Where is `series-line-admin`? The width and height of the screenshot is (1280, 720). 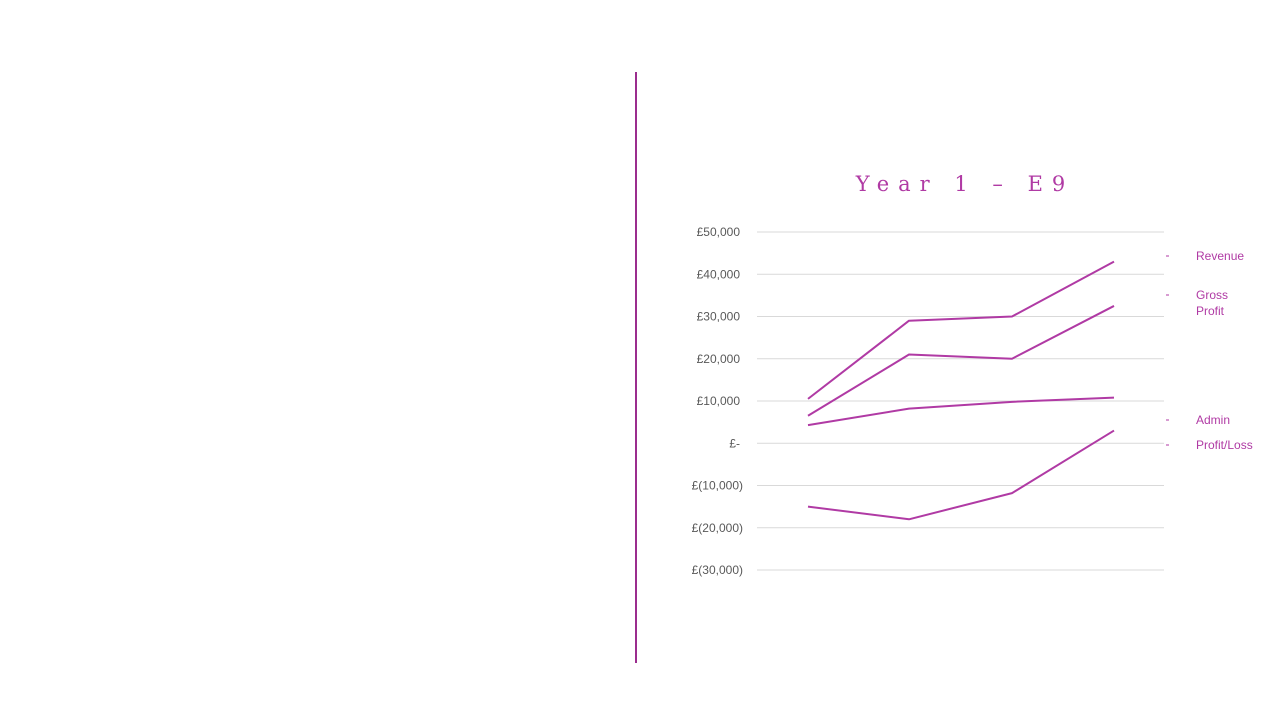 series-line-admin is located at coordinates (961, 411).